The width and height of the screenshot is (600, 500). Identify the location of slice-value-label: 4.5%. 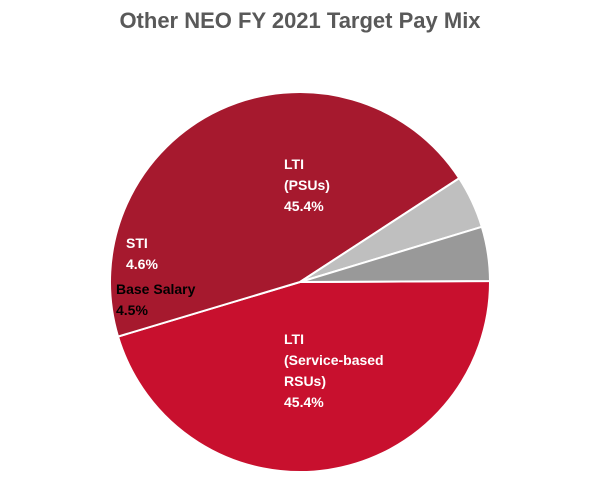
(132, 310).